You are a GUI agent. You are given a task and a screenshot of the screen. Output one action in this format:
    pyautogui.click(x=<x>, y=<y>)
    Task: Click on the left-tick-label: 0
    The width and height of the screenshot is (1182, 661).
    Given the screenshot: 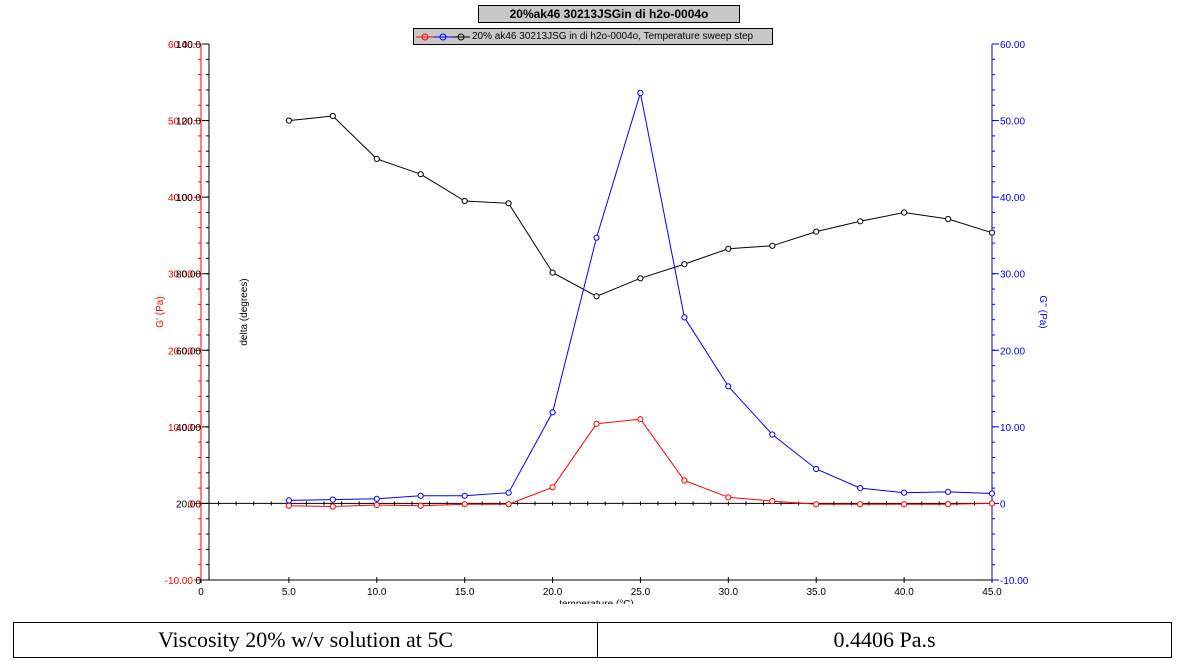 What is the action you would take?
    pyautogui.click(x=190, y=504)
    